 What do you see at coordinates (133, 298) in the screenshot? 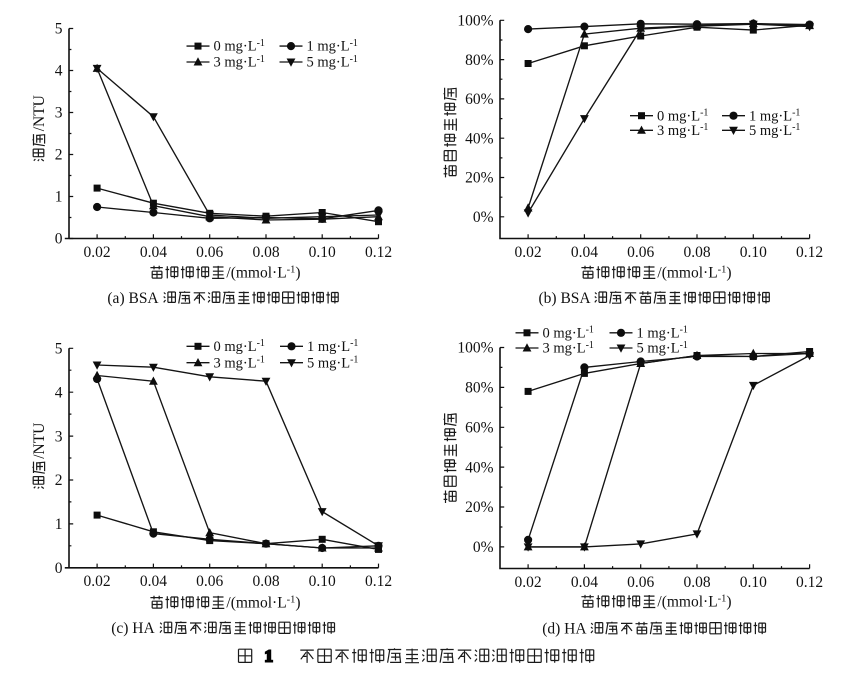
I see `svg-text: (a) BSA` at bounding box center [133, 298].